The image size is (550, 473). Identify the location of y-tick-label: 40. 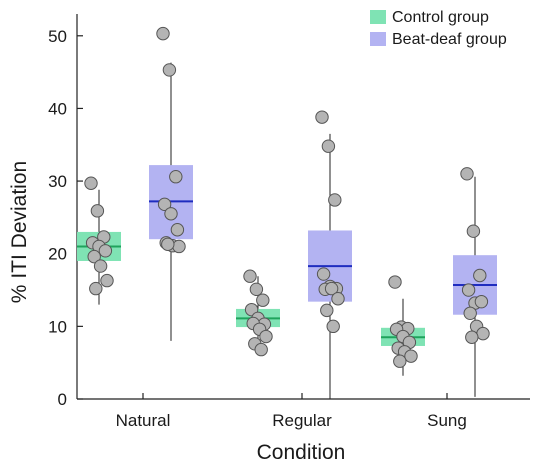
(57, 108).